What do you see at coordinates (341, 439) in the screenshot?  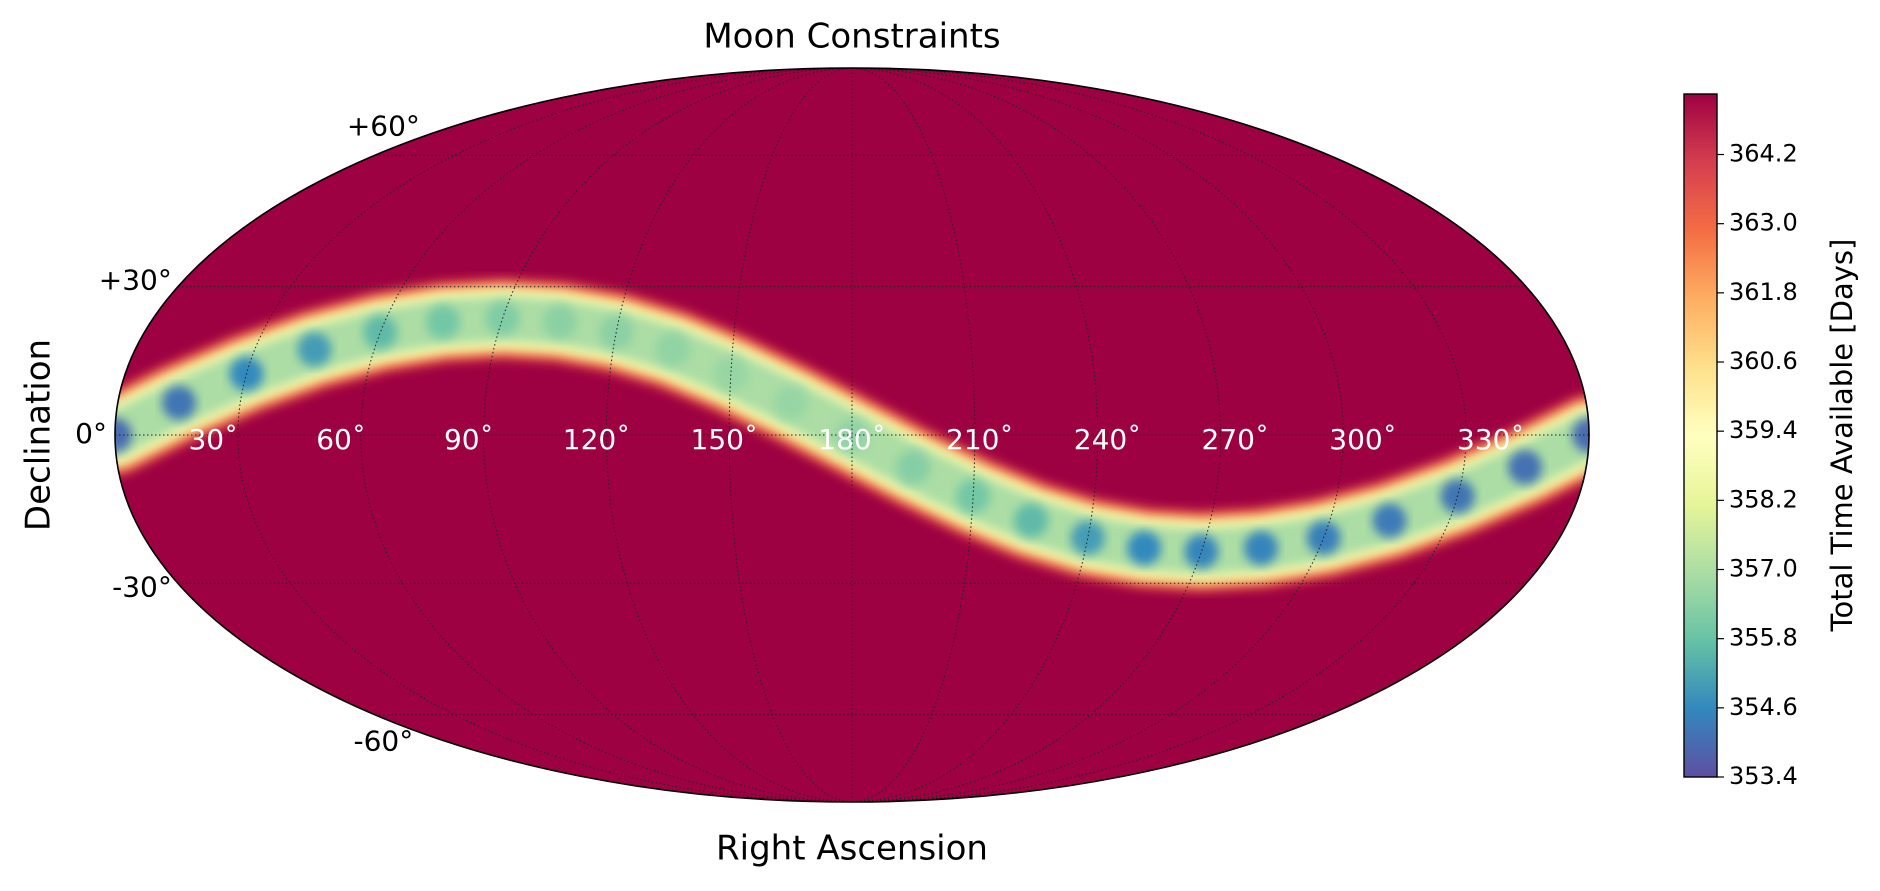 I see `x-tick-label: 60˚` at bounding box center [341, 439].